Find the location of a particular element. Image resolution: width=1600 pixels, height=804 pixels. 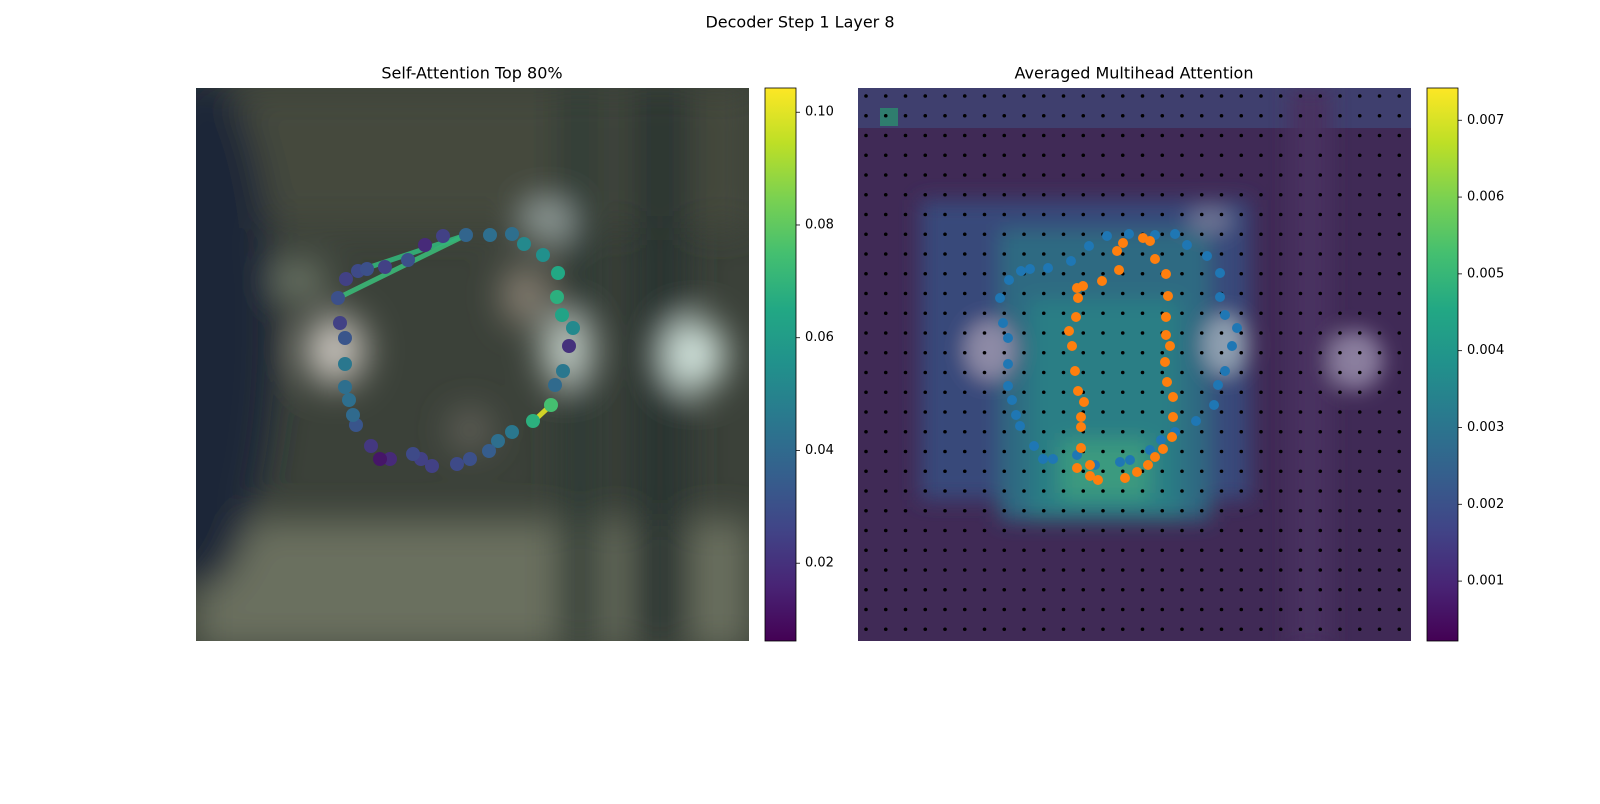

attention-line is located at coordinates (412, 253).